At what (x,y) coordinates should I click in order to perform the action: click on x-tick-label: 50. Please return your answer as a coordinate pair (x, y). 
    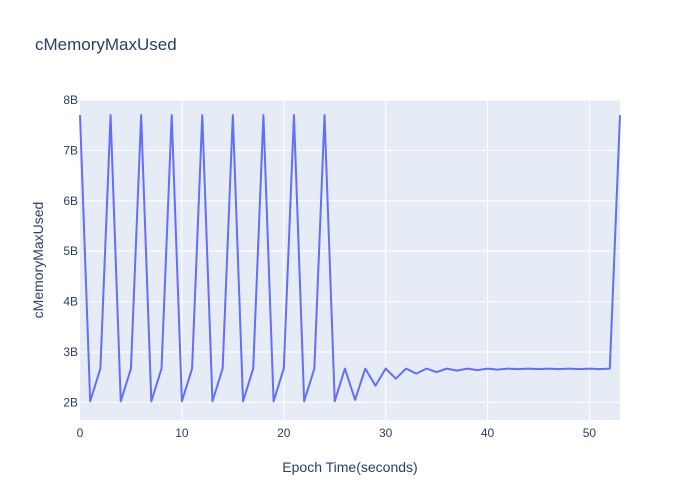
    Looking at the image, I should click on (590, 433).